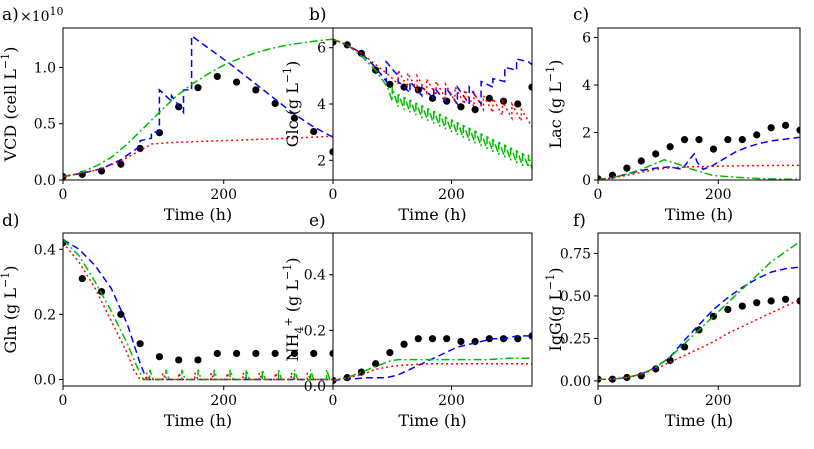 This screenshot has width=814, height=449. What do you see at coordinates (293, 310) in the screenshot?
I see `y-axis-label: NH4+ (g L−1)` at bounding box center [293, 310].